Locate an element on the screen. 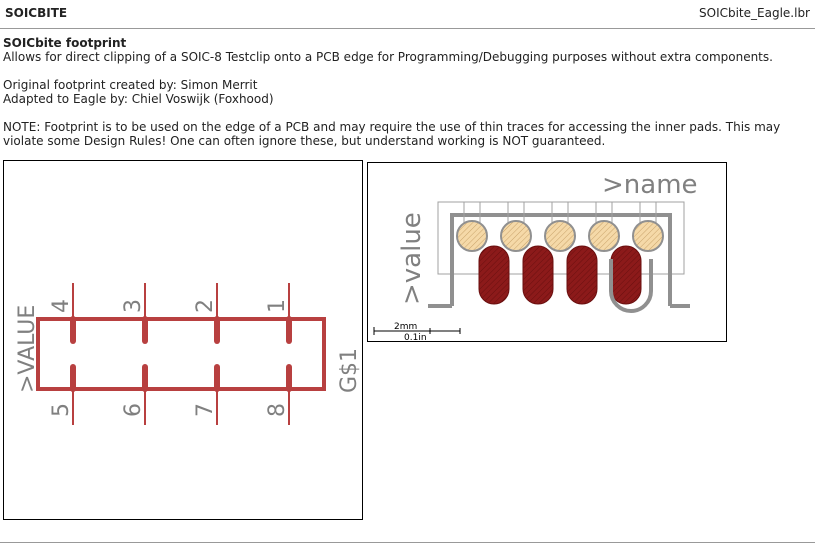 This screenshot has width=815, height=550. scale-mm-label: 2mm is located at coordinates (405, 327).